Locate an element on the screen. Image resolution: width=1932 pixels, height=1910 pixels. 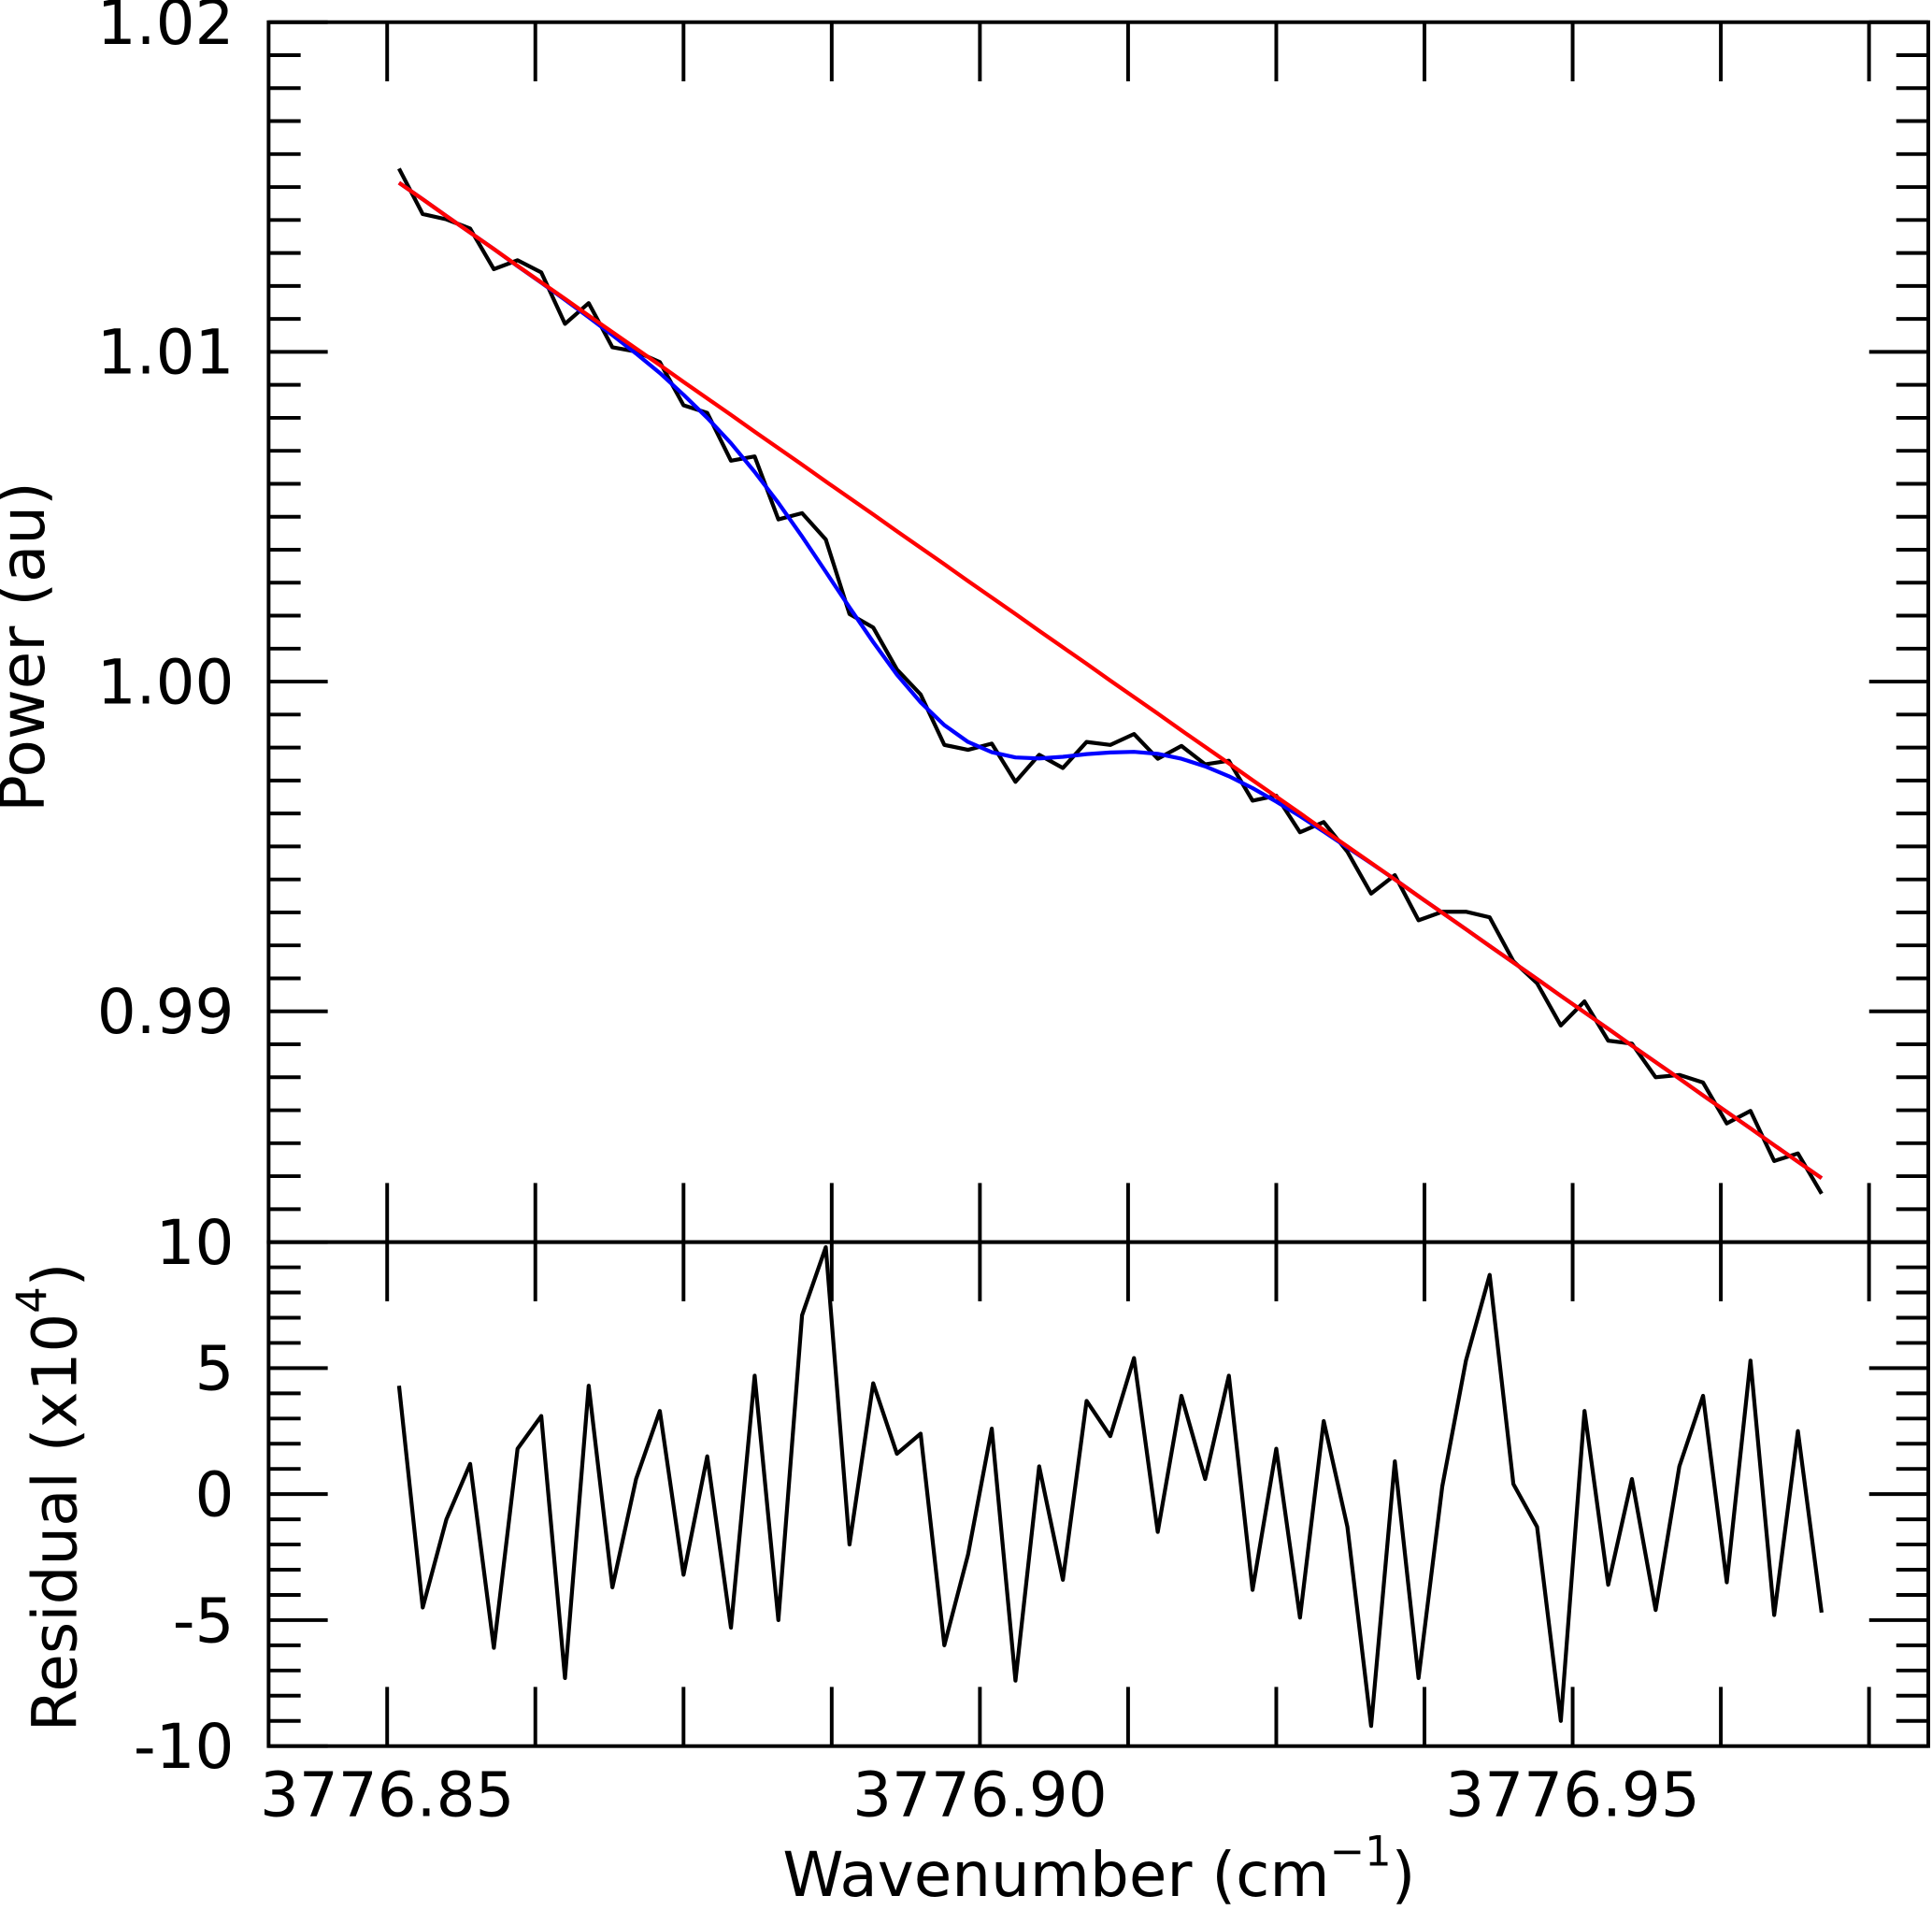
y-tick-label: 1.01 is located at coordinates (166, 353).